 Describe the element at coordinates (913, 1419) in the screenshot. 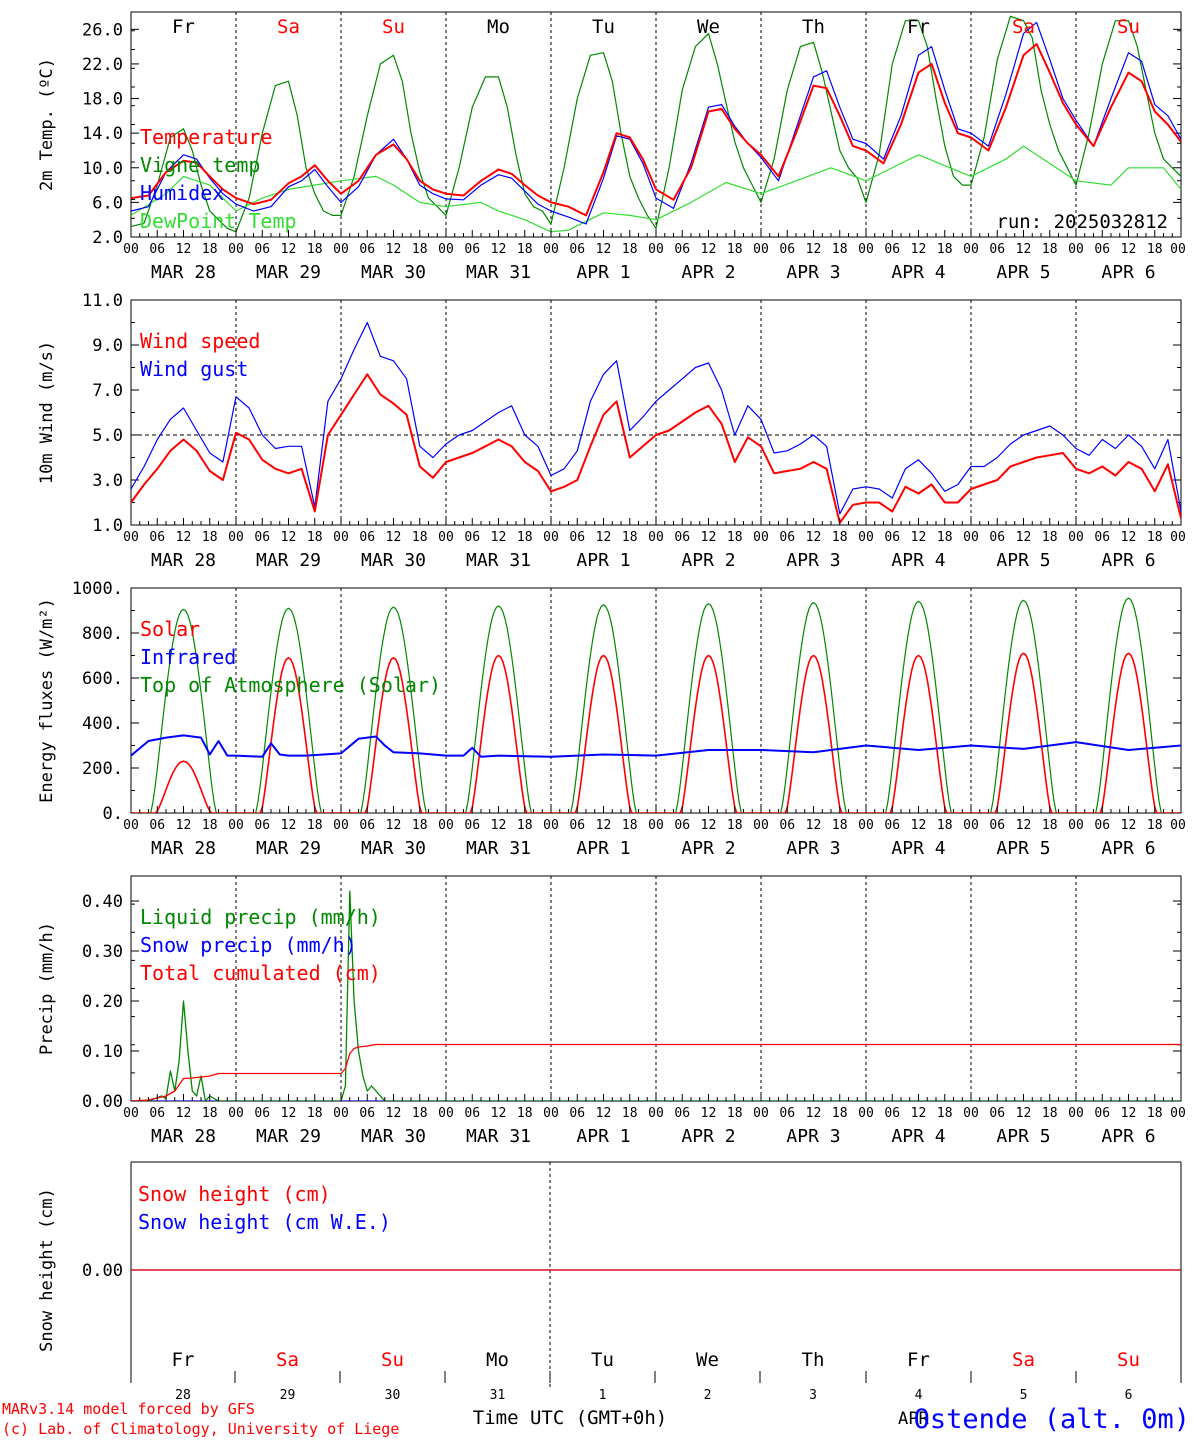

I see `month-label: APR` at that location.